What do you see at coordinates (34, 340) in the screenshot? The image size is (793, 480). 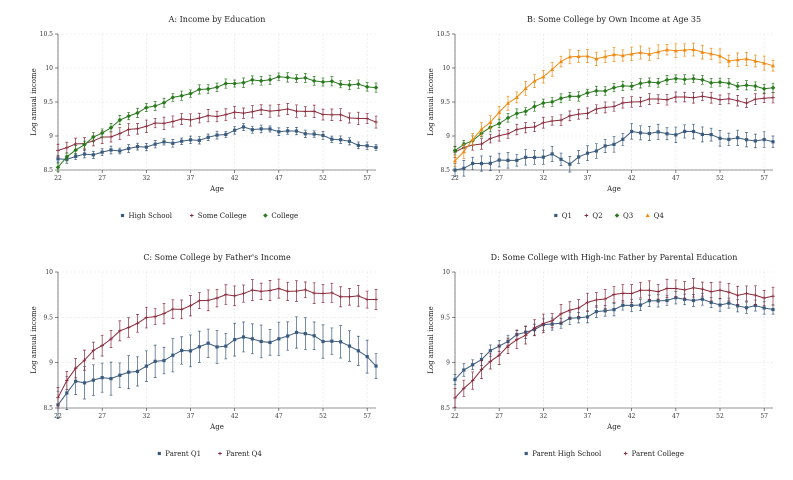 I see `y-axis-label: Log annual income` at bounding box center [34, 340].